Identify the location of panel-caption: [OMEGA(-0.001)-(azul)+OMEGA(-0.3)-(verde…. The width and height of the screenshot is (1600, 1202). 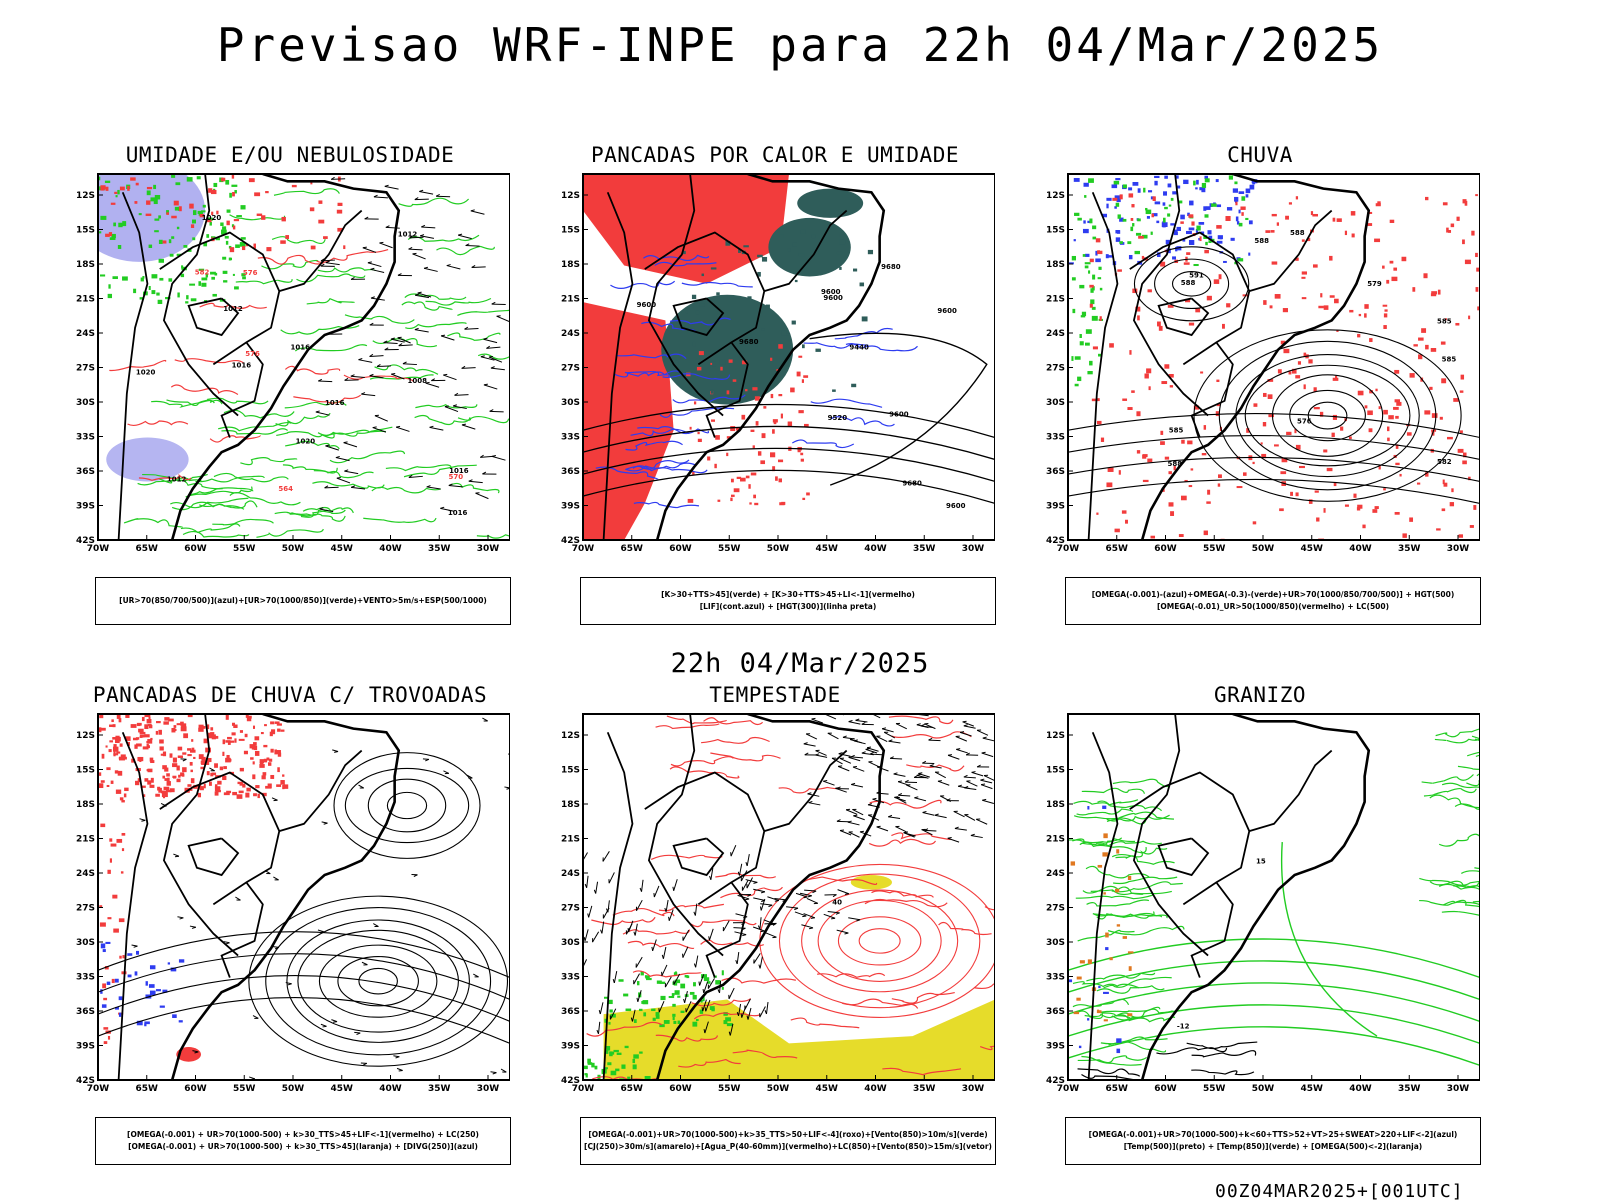
(1273, 601).